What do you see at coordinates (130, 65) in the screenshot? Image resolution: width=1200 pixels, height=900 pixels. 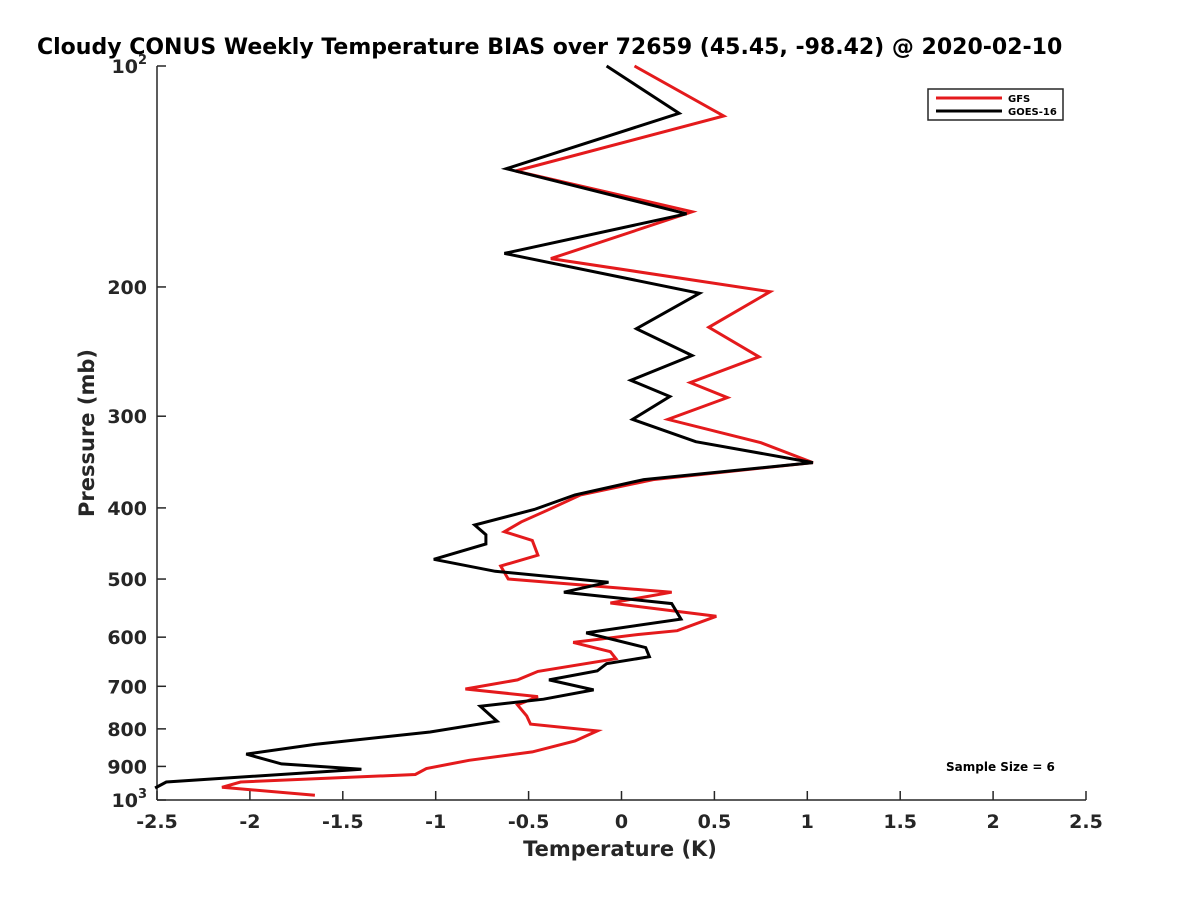 I see `y-tick-label: 10²` at bounding box center [130, 65].